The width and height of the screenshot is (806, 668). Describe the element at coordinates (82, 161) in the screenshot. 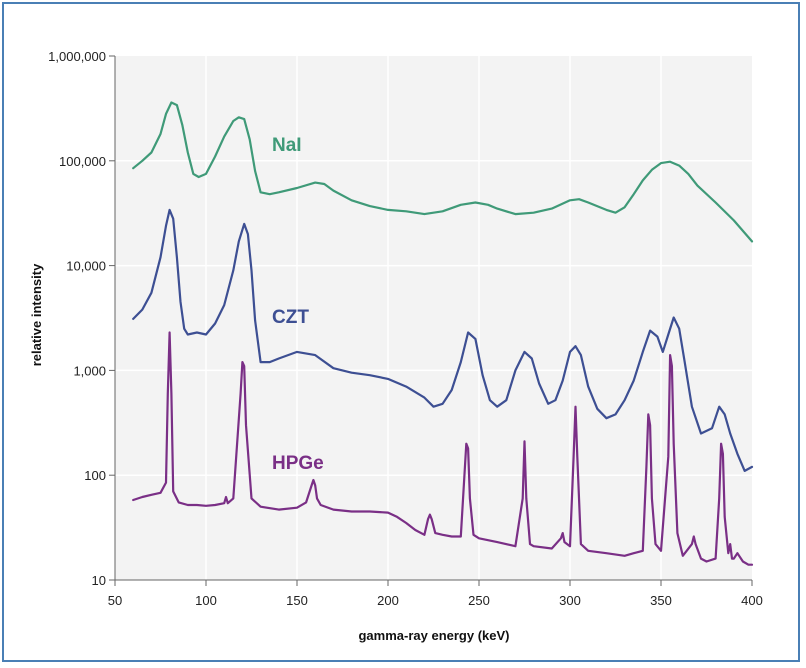

I see `y-tick-label: 100,000` at that location.